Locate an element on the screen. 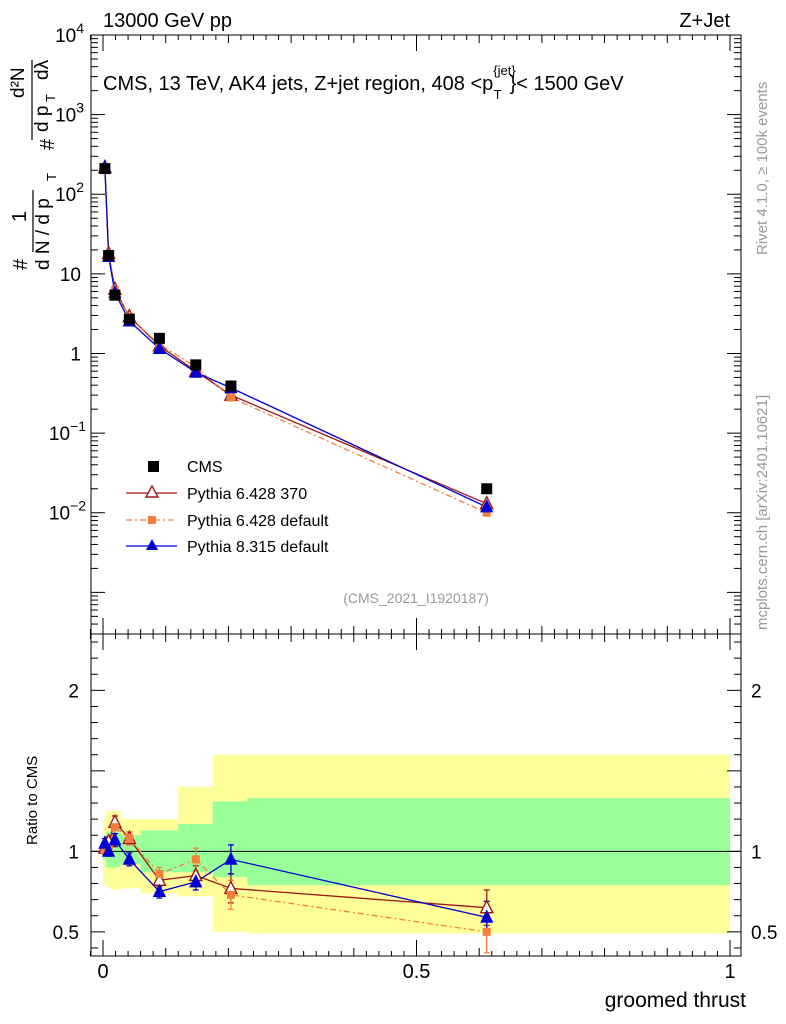  ratio-series-layer is located at coordinates (295, 883).